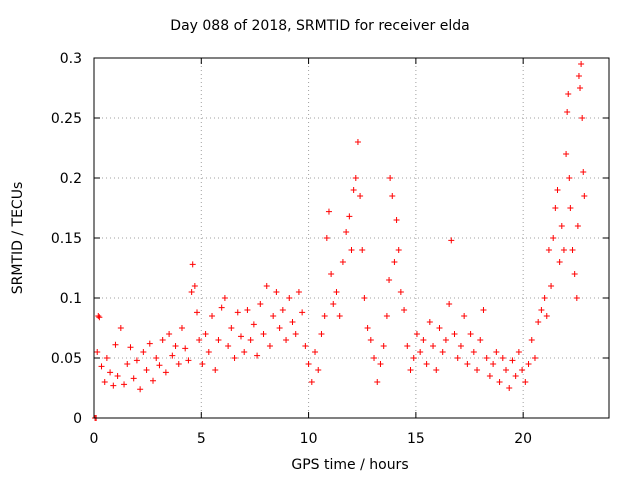  Describe the element at coordinates (71, 179) in the screenshot. I see `y-tick-label: 0.2` at that location.